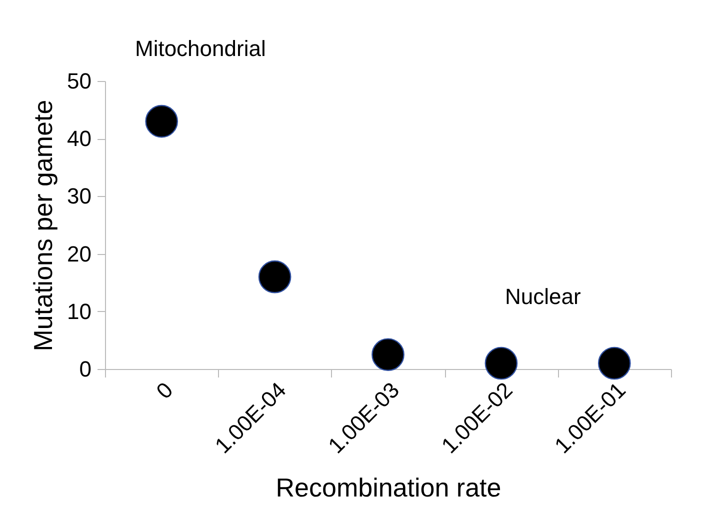 Image resolution: width=726 pixels, height=525 pixels. What do you see at coordinates (79, 253) in the screenshot?
I see `y-tick-label: 20` at bounding box center [79, 253].